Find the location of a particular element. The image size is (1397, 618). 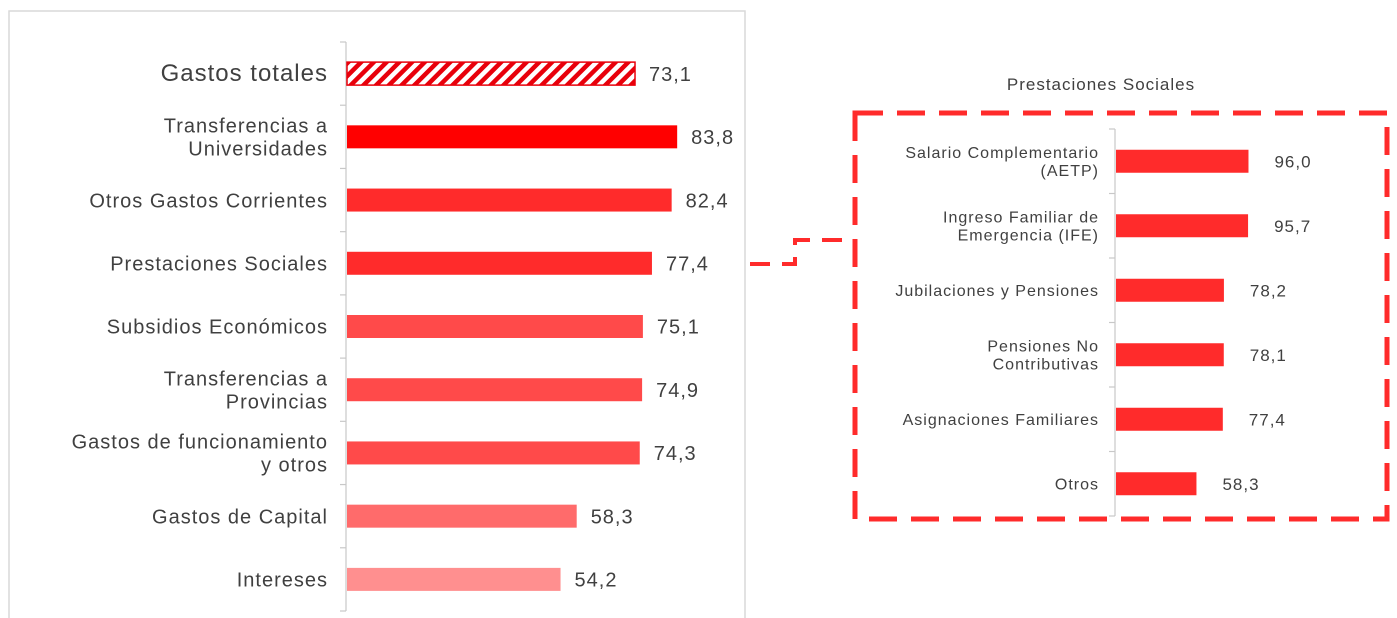

main-chart-axis is located at coordinates (343, 326).